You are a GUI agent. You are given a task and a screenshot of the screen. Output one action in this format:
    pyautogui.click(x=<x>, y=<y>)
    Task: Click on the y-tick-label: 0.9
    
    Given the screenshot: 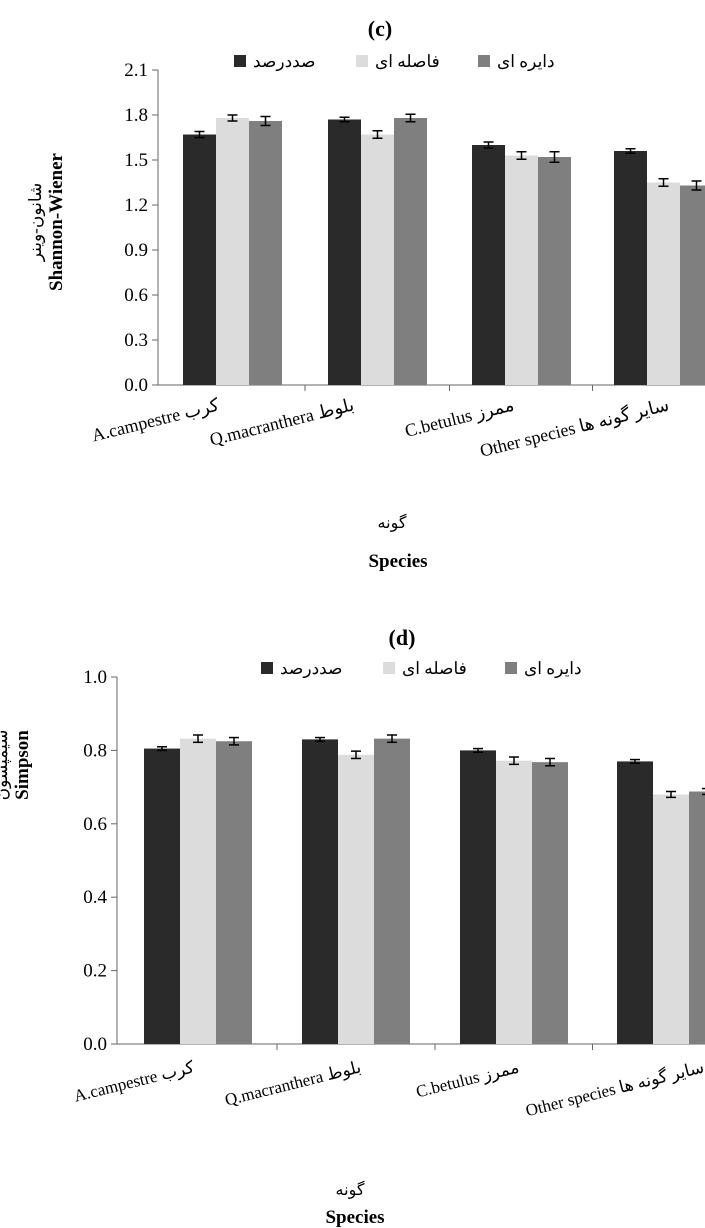 What is the action you would take?
    pyautogui.click(x=136, y=250)
    